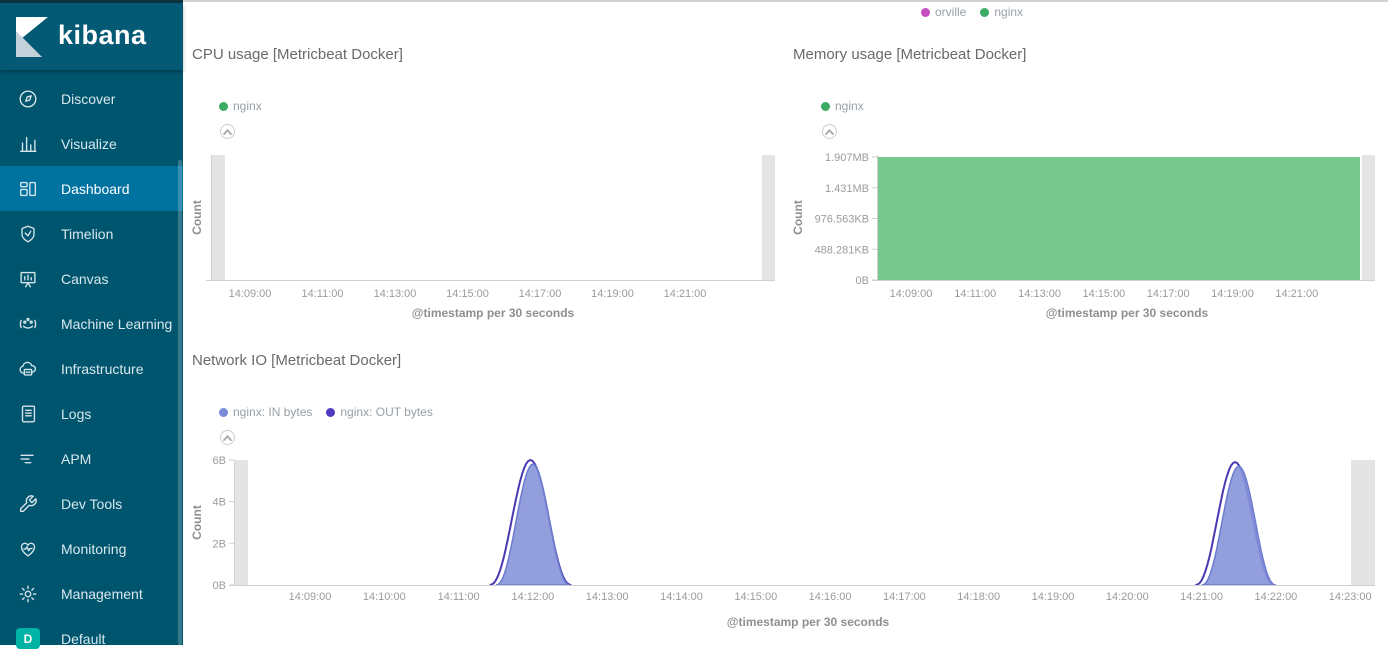  Describe the element at coordinates (28, 99) in the screenshot. I see `compass-icon` at that location.